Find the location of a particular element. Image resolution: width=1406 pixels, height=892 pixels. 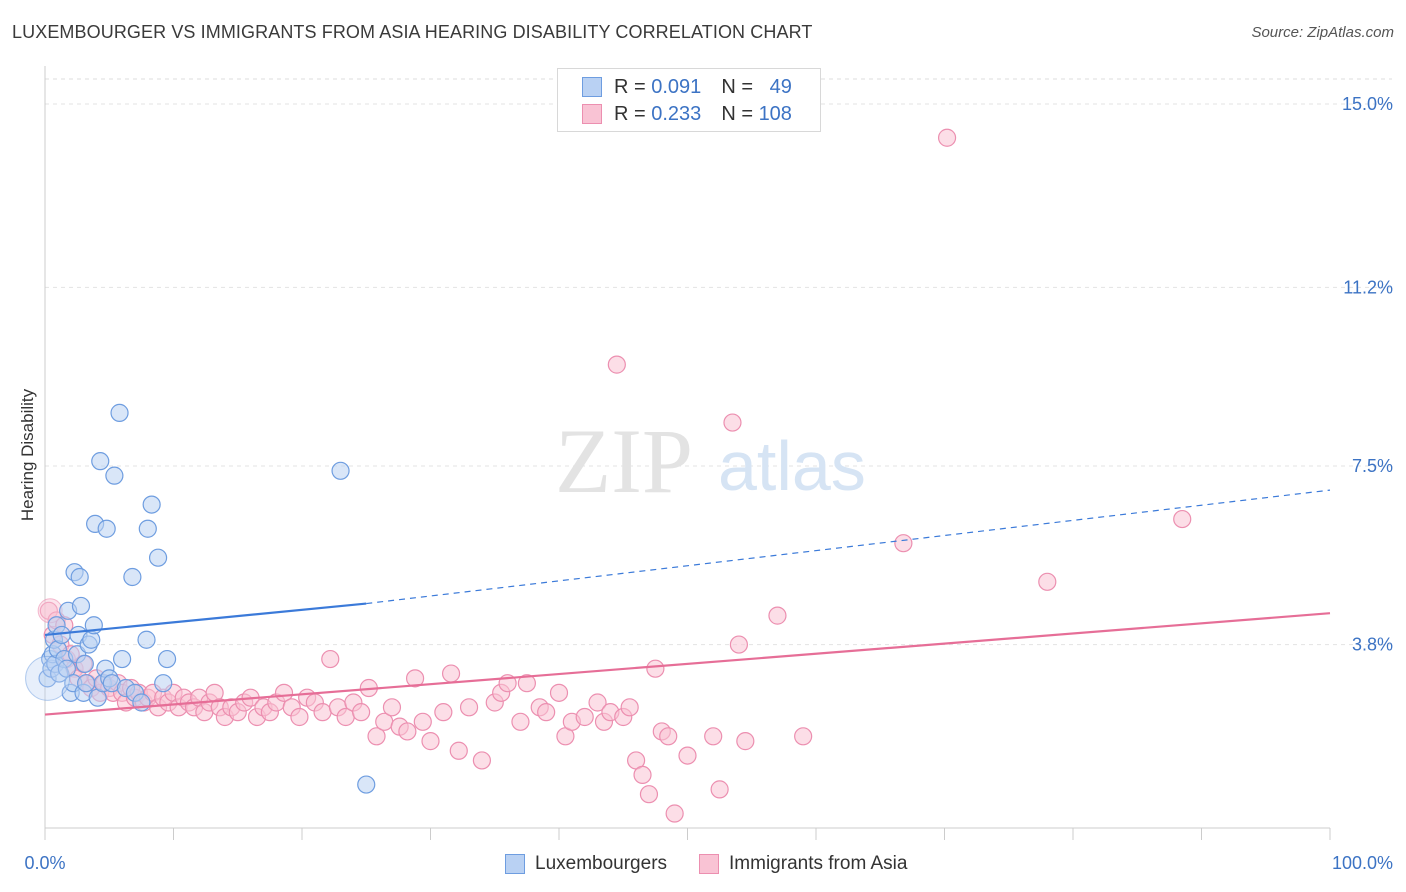

y-tick-label: 7.5% is located at coordinates (1372, 466).